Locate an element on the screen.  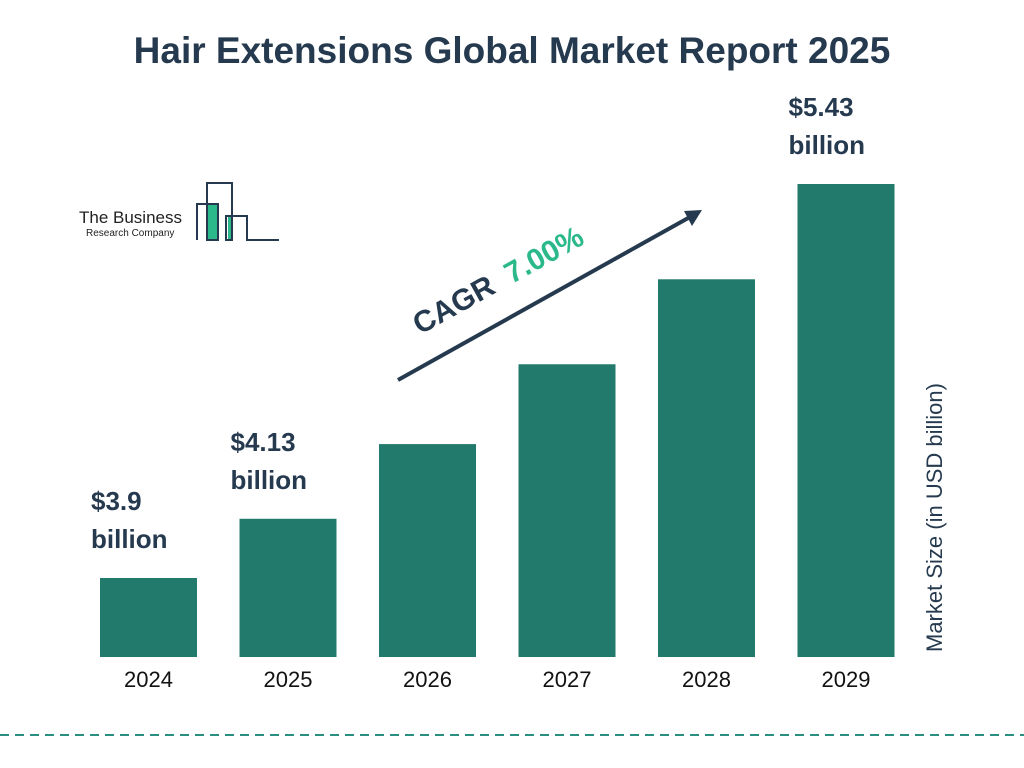
x-tick-label: 2027 is located at coordinates (567, 679).